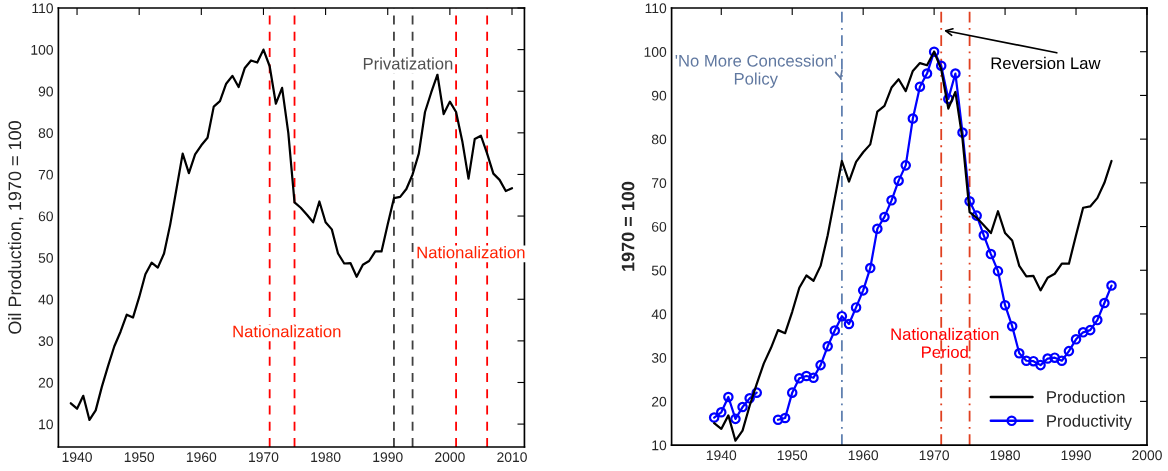 This screenshot has height=471, width=1168. What do you see at coordinates (512, 457) in the screenshot?
I see `x-tick-label: 2010` at bounding box center [512, 457].